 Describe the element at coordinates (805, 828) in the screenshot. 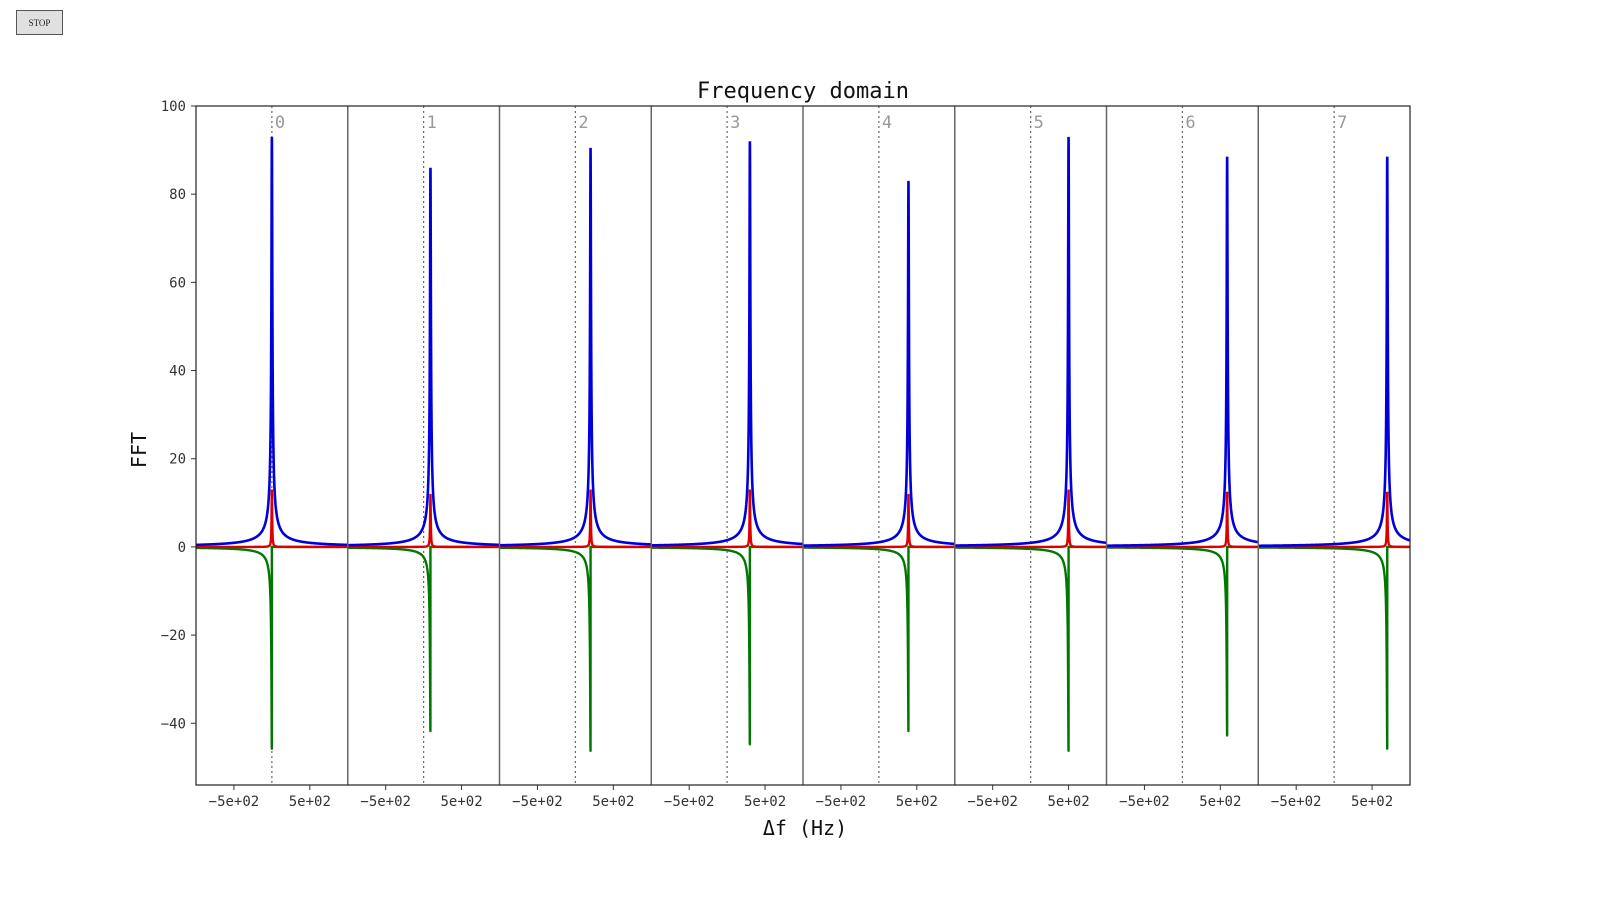

I see `x-axis-label: Δf (Hz)` at that location.